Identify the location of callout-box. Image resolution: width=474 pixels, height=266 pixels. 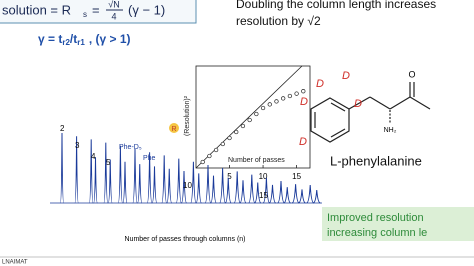
(398, 224).